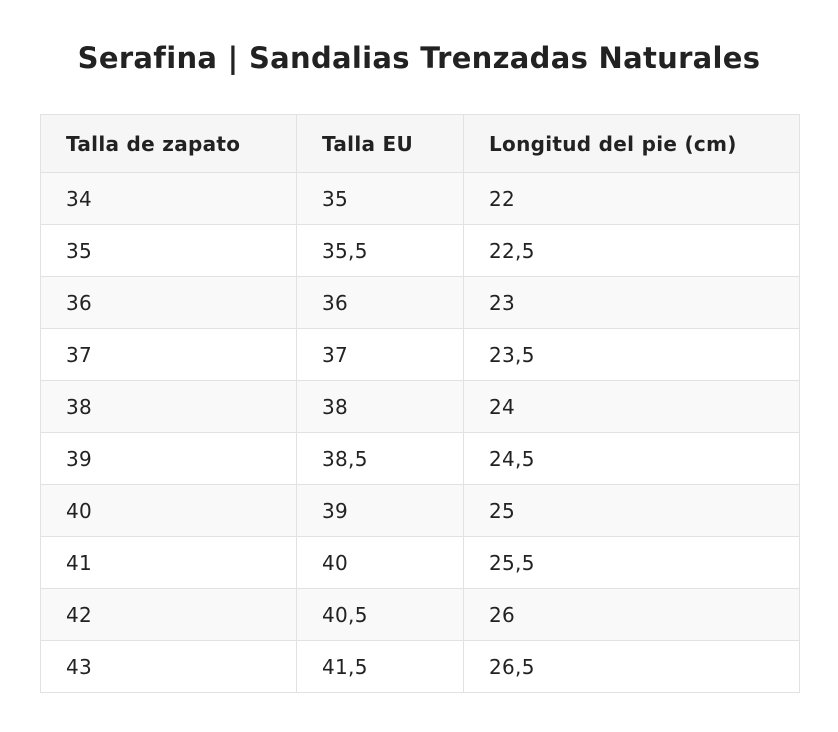  I want to click on eu-size-cell: 37, so click(380, 354).